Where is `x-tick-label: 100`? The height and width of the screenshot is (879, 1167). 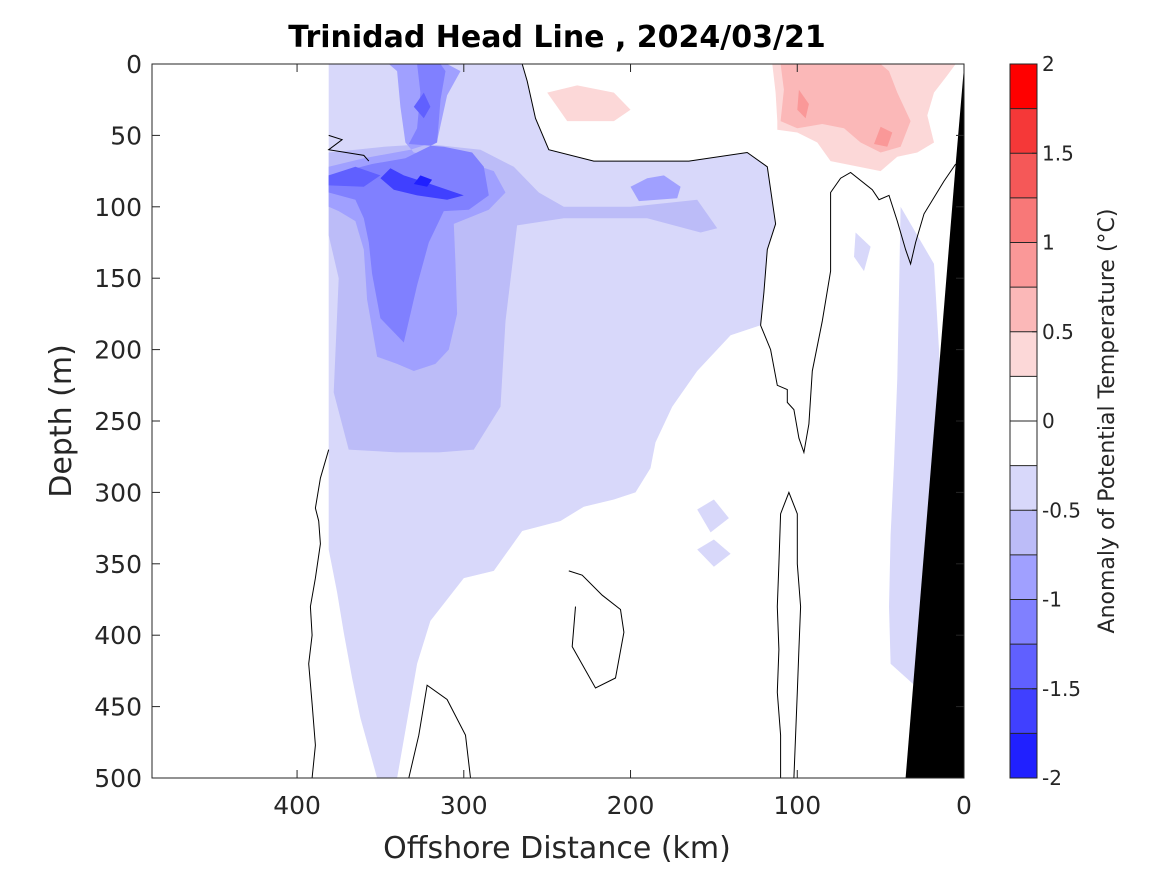 x-tick-label: 100 is located at coordinates (797, 805).